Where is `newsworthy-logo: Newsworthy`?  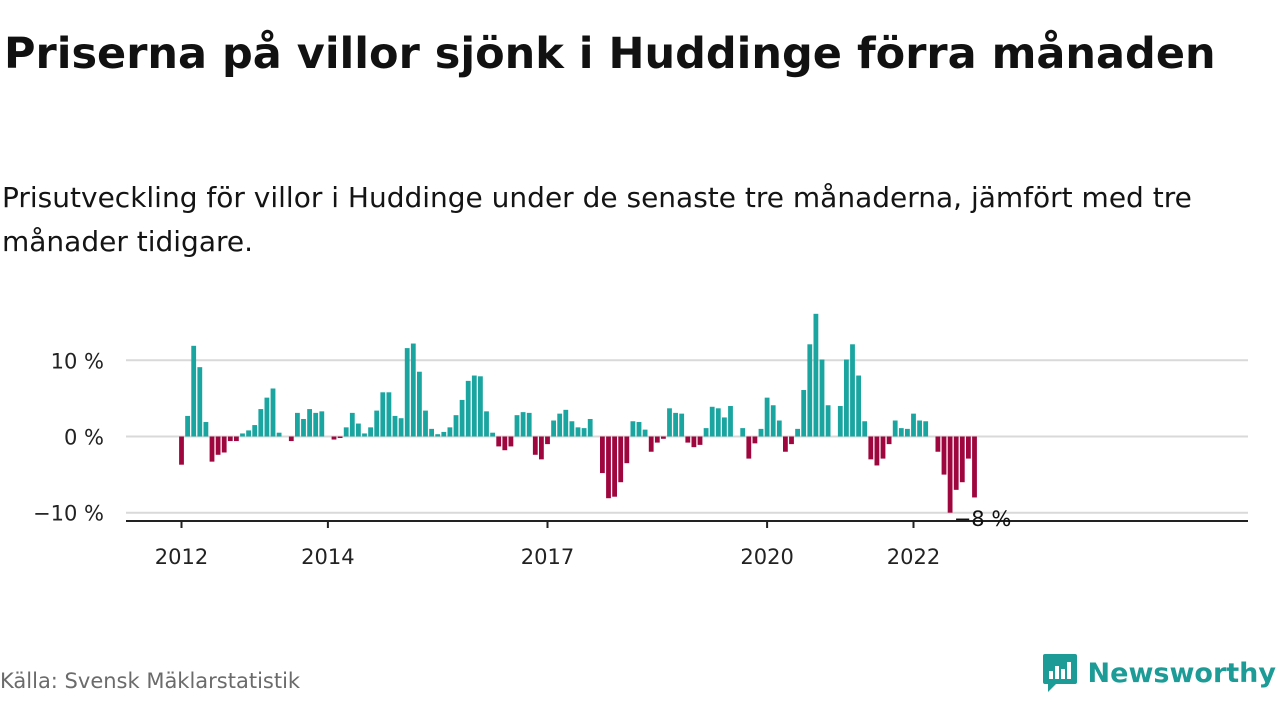
newsworthy-logo: Newsworthy is located at coordinates (1159, 673).